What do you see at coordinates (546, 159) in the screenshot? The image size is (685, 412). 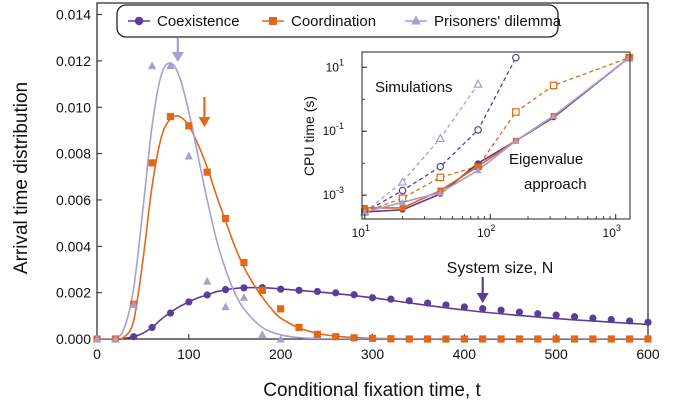 I see `eigenvalue-annotation: Eigenvalue` at bounding box center [546, 159].